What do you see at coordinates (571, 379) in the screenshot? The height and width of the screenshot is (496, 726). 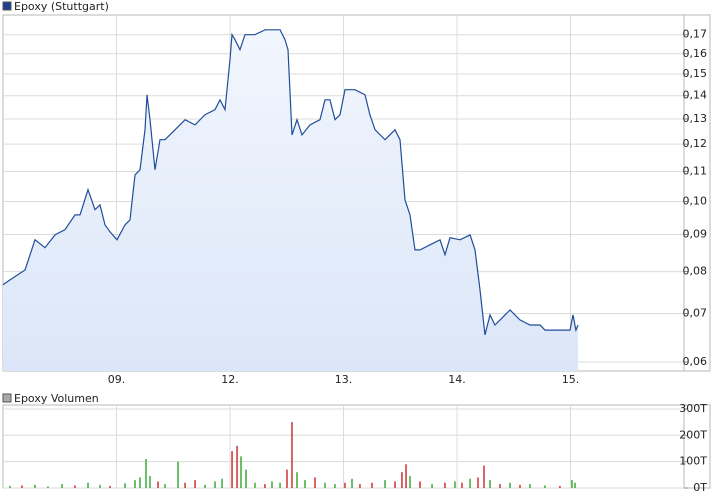 I see `x-tick-label: 15.` at bounding box center [571, 379].